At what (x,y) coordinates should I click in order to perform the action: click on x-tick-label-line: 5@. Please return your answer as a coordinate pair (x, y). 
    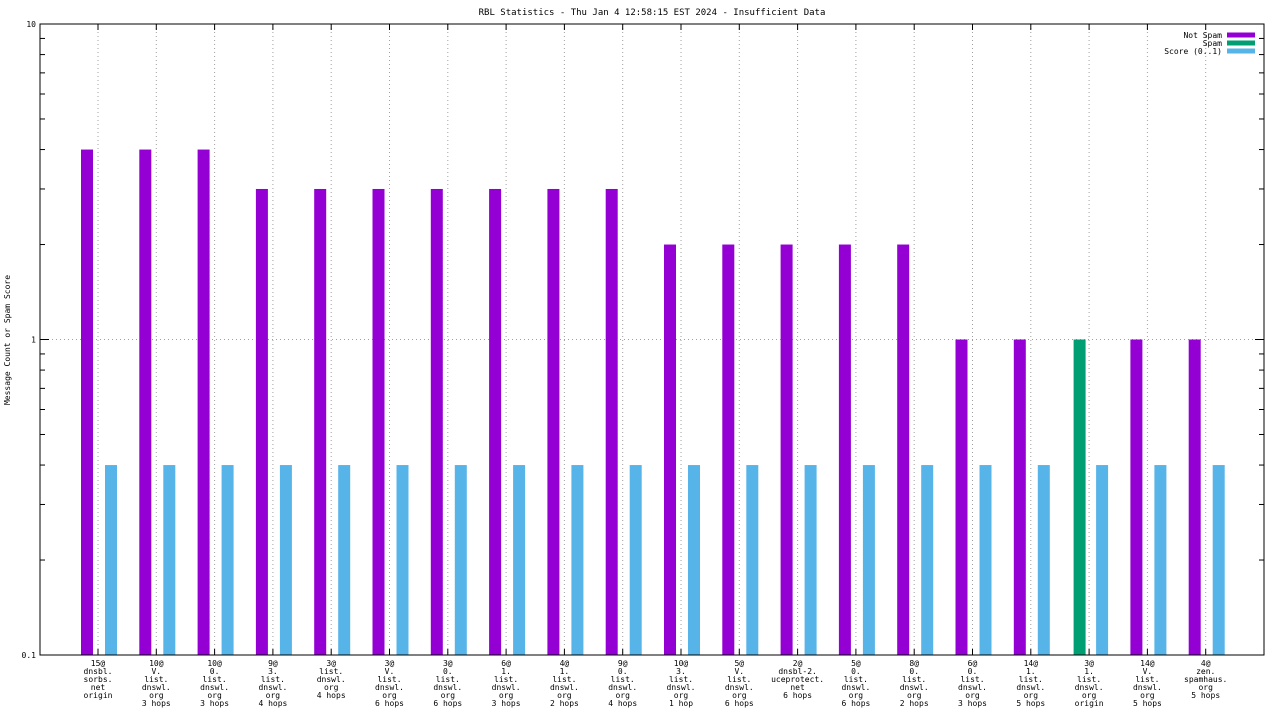
    Looking at the image, I should click on (739, 663).